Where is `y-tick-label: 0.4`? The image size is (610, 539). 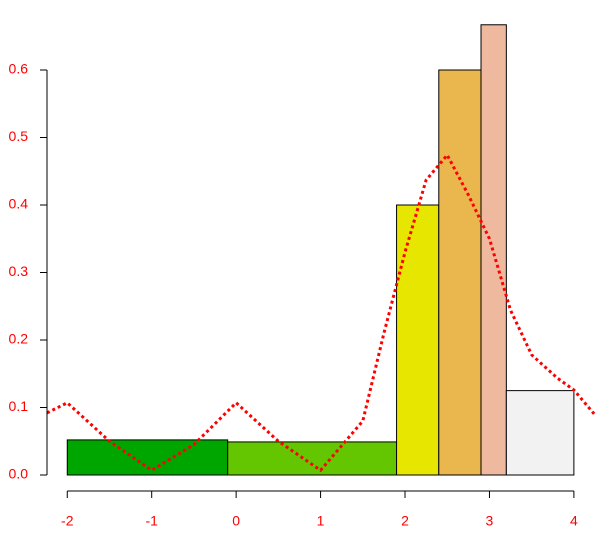
y-tick-label: 0.4 is located at coordinates (19, 204).